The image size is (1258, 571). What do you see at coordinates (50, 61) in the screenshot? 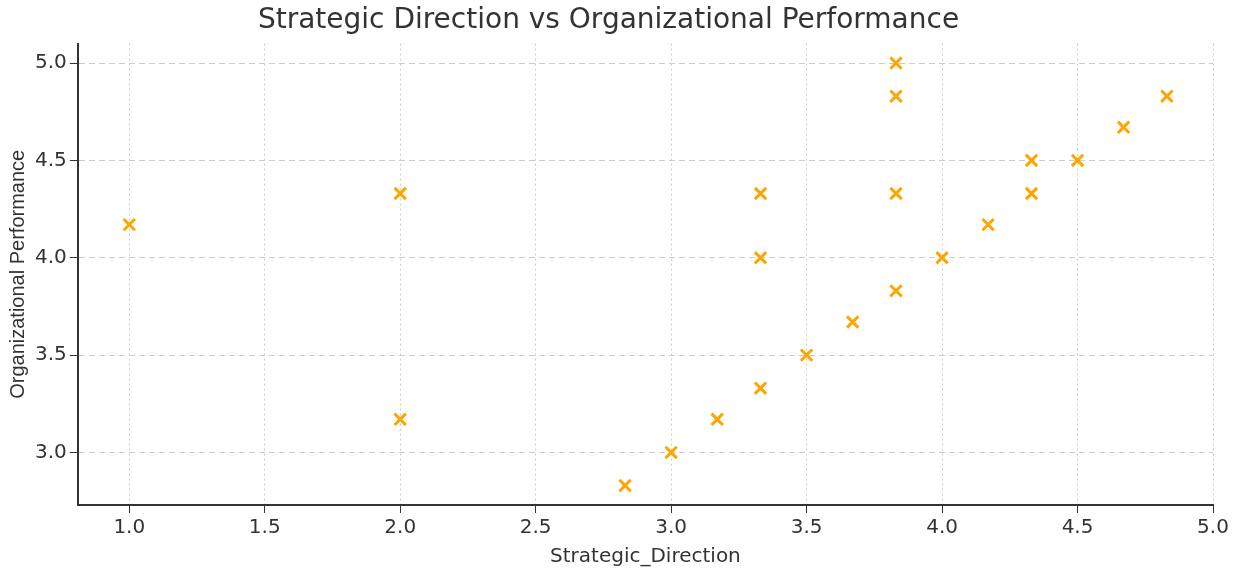
I see `y-tick-label: 5.0` at bounding box center [50, 61].